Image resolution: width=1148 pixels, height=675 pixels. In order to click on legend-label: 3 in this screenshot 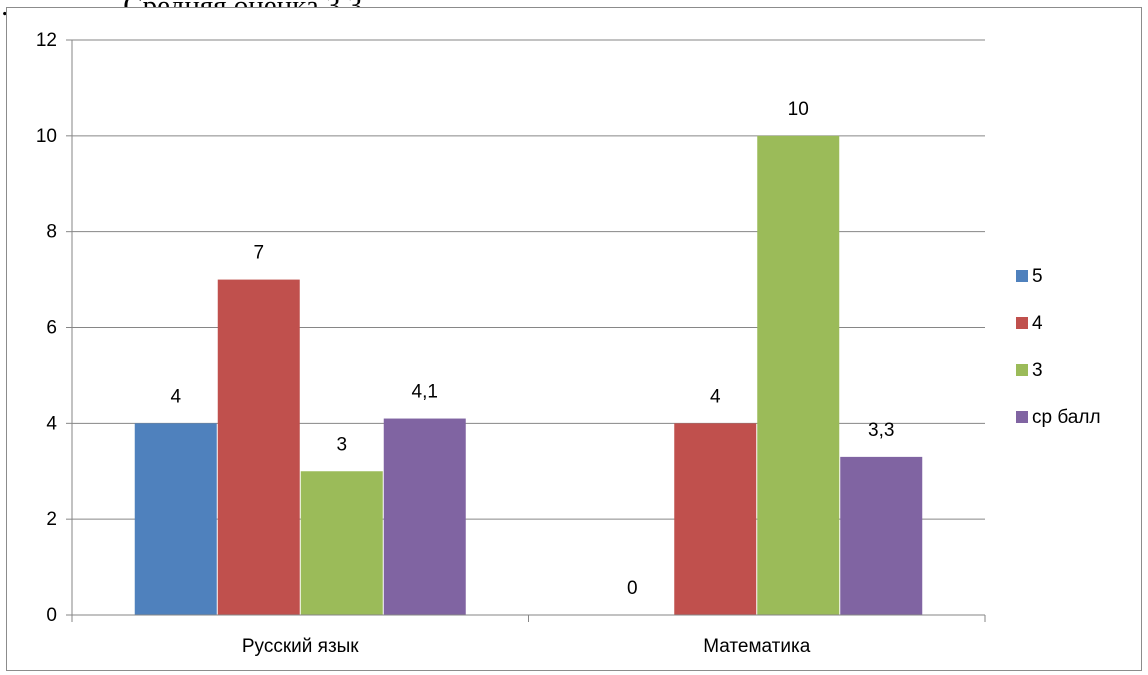, I will do `click(1037, 370)`.